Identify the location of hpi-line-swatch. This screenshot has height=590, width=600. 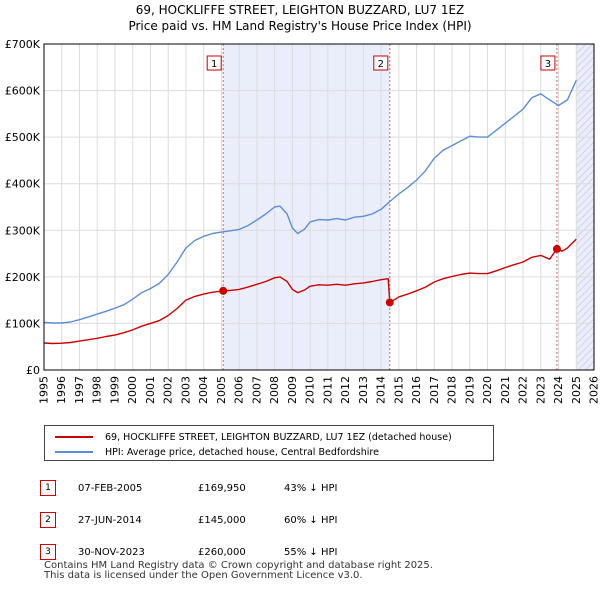
(74, 452).